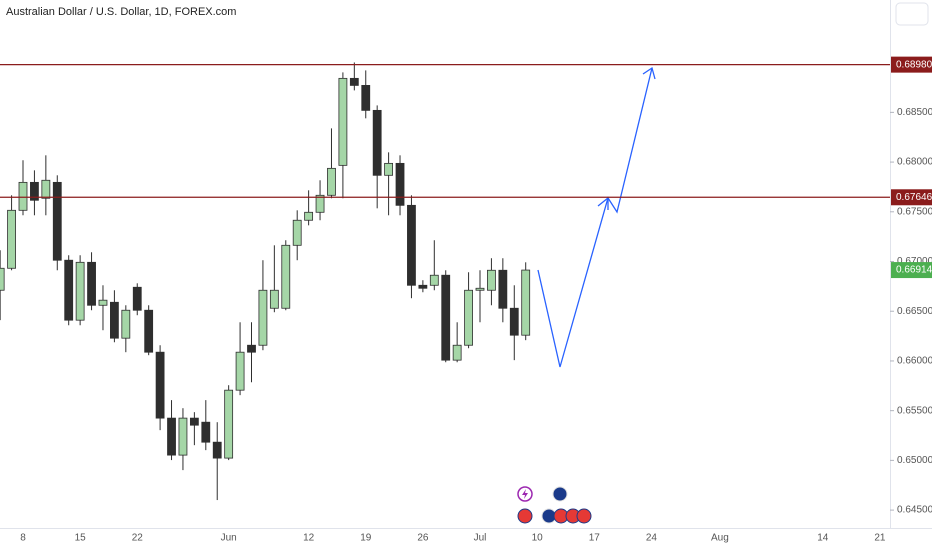 Image resolution: width=932 pixels, height=550 pixels. I want to click on x-tick-label: 21, so click(880, 538).